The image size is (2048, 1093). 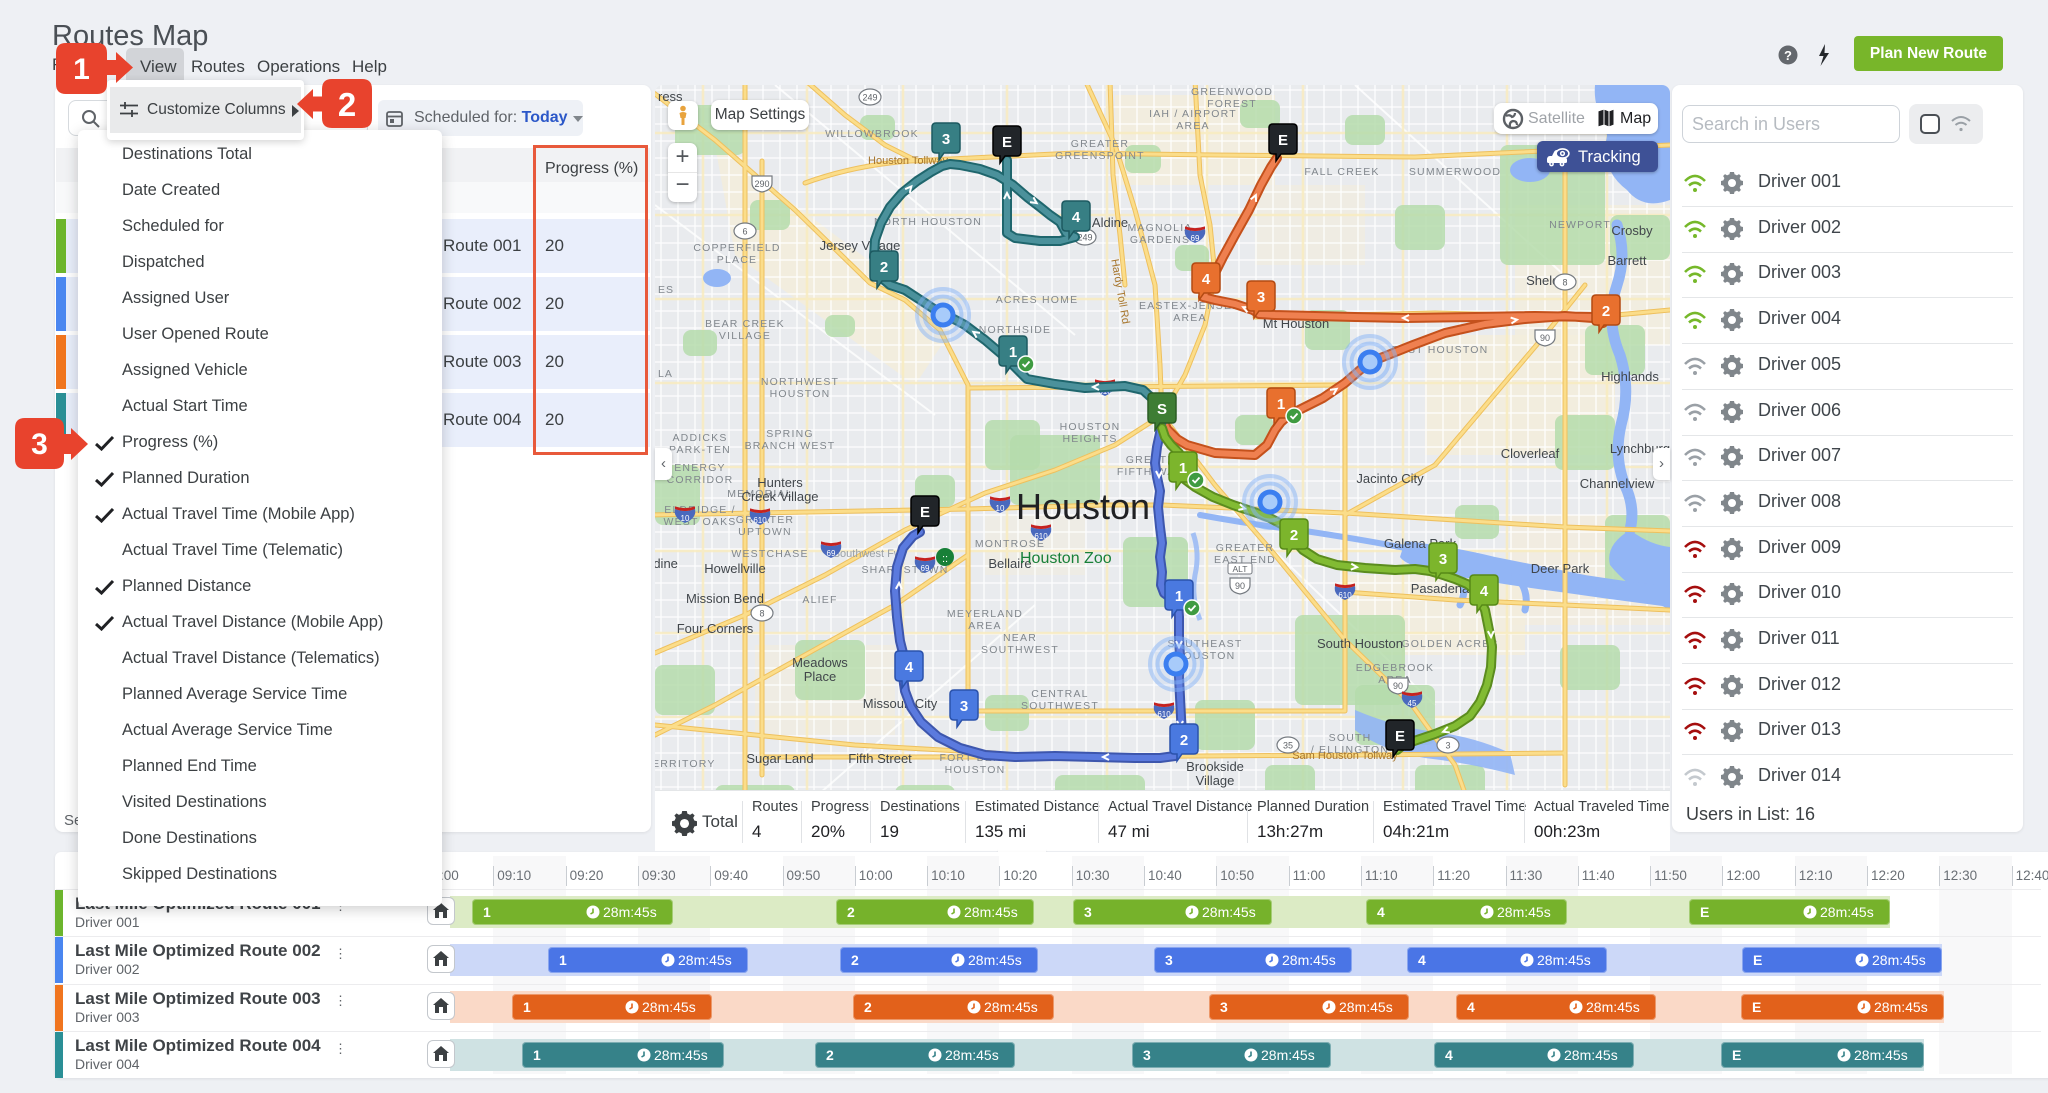 What do you see at coordinates (666, 563) in the screenshot?
I see `svg-text: odine` at bounding box center [666, 563].